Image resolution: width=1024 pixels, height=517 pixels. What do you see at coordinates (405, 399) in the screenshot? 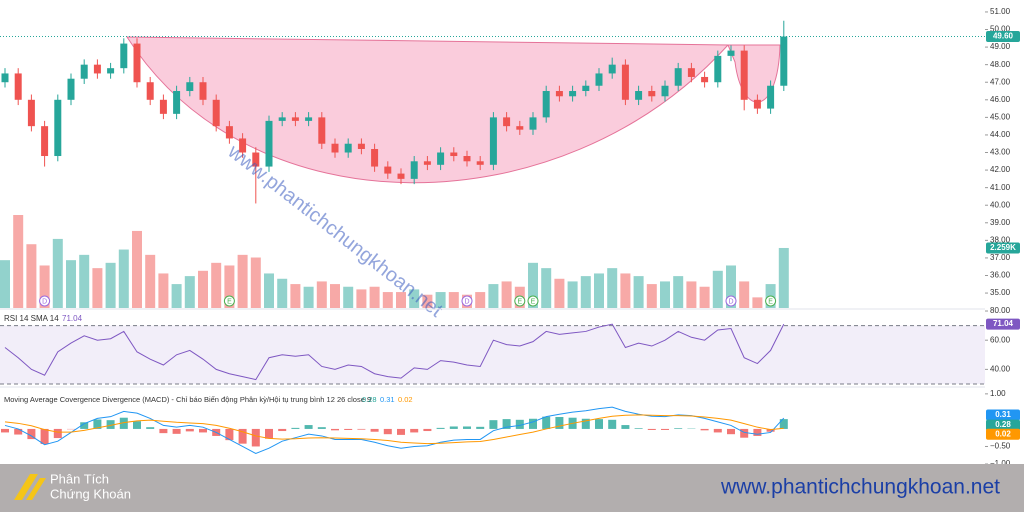
I see `signal-value: 0.02` at bounding box center [405, 399].